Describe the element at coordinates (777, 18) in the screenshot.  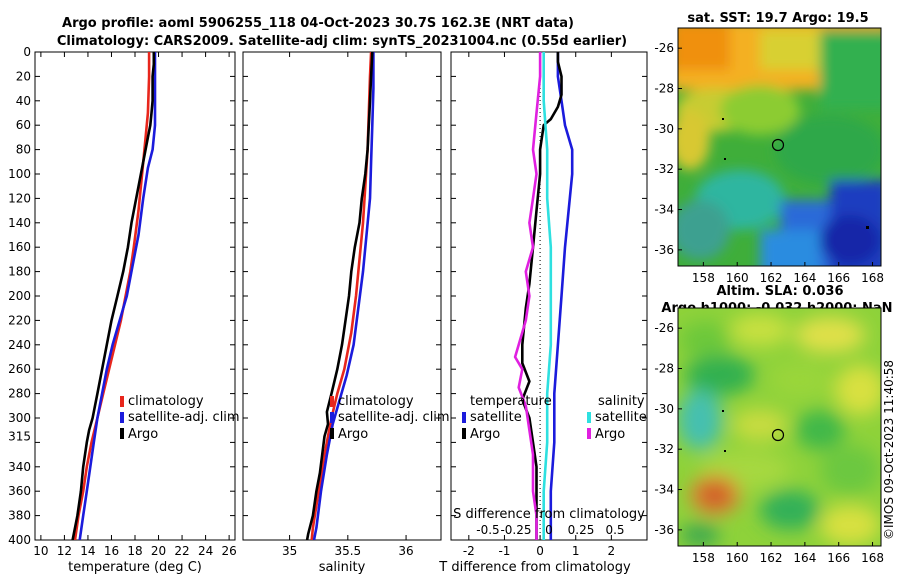
I see `sst-map-title: sat. SST: 19.7 Argo: 19.5` at that location.